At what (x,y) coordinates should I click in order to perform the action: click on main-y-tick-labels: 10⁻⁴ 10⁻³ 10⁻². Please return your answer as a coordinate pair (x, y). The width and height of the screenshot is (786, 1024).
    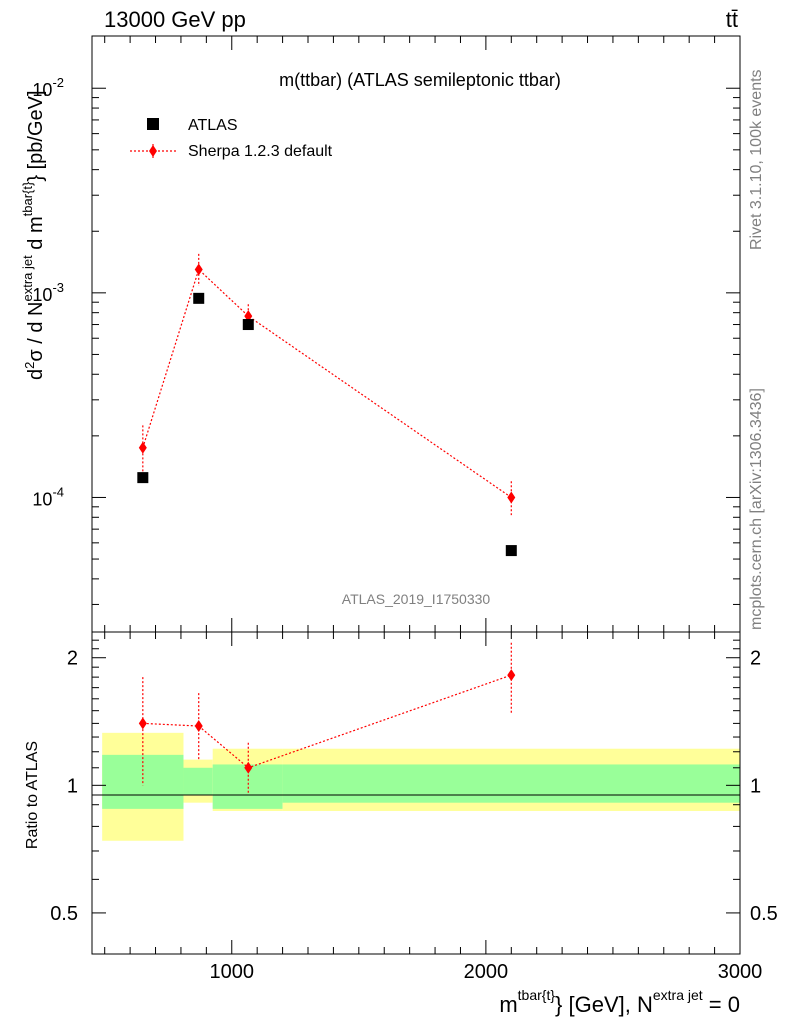
    Looking at the image, I should click on (48, 292).